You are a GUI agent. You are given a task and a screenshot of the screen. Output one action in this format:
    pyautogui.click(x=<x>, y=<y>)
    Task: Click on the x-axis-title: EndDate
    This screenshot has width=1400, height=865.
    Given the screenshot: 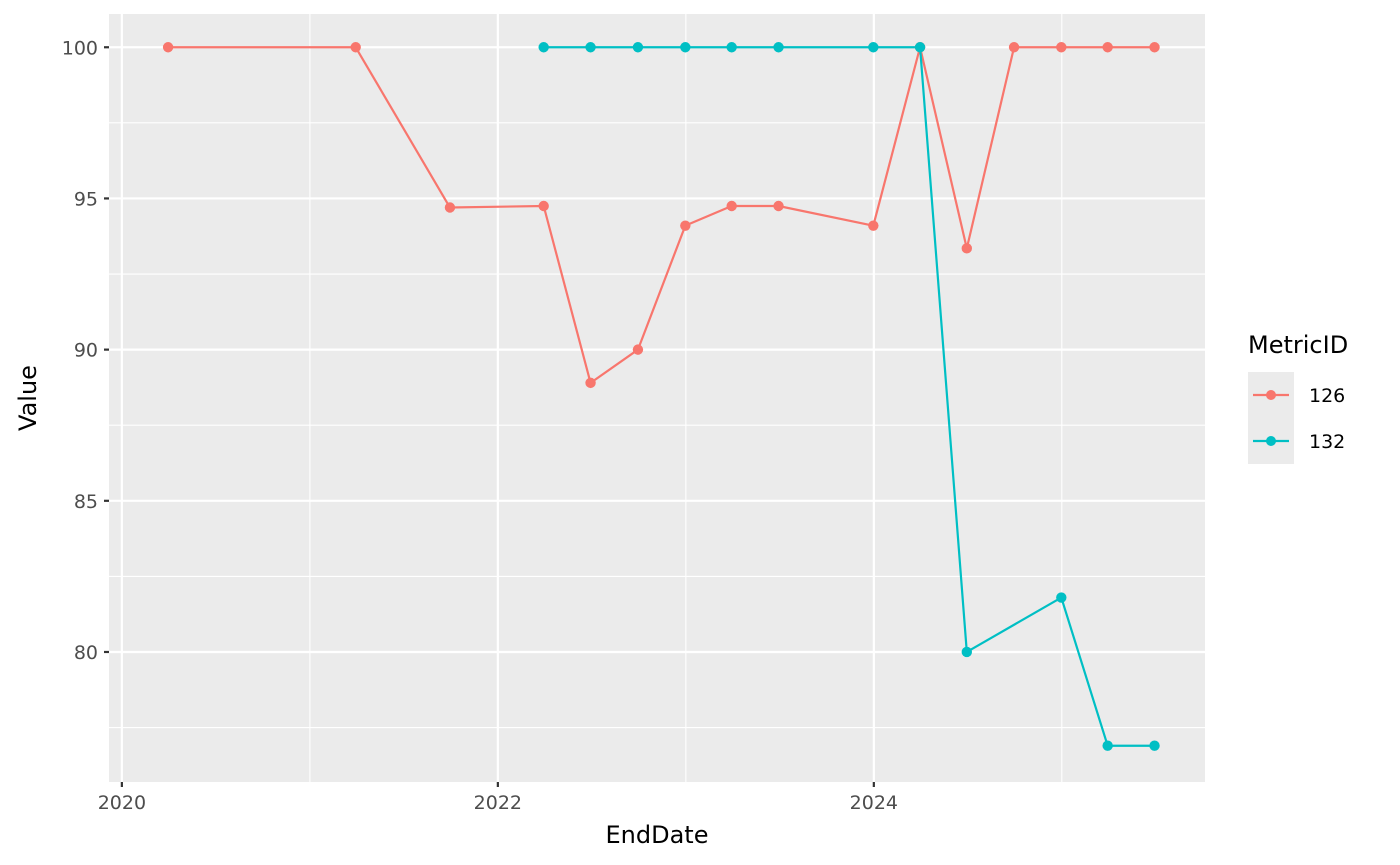 What is the action you would take?
    pyautogui.click(x=657, y=835)
    